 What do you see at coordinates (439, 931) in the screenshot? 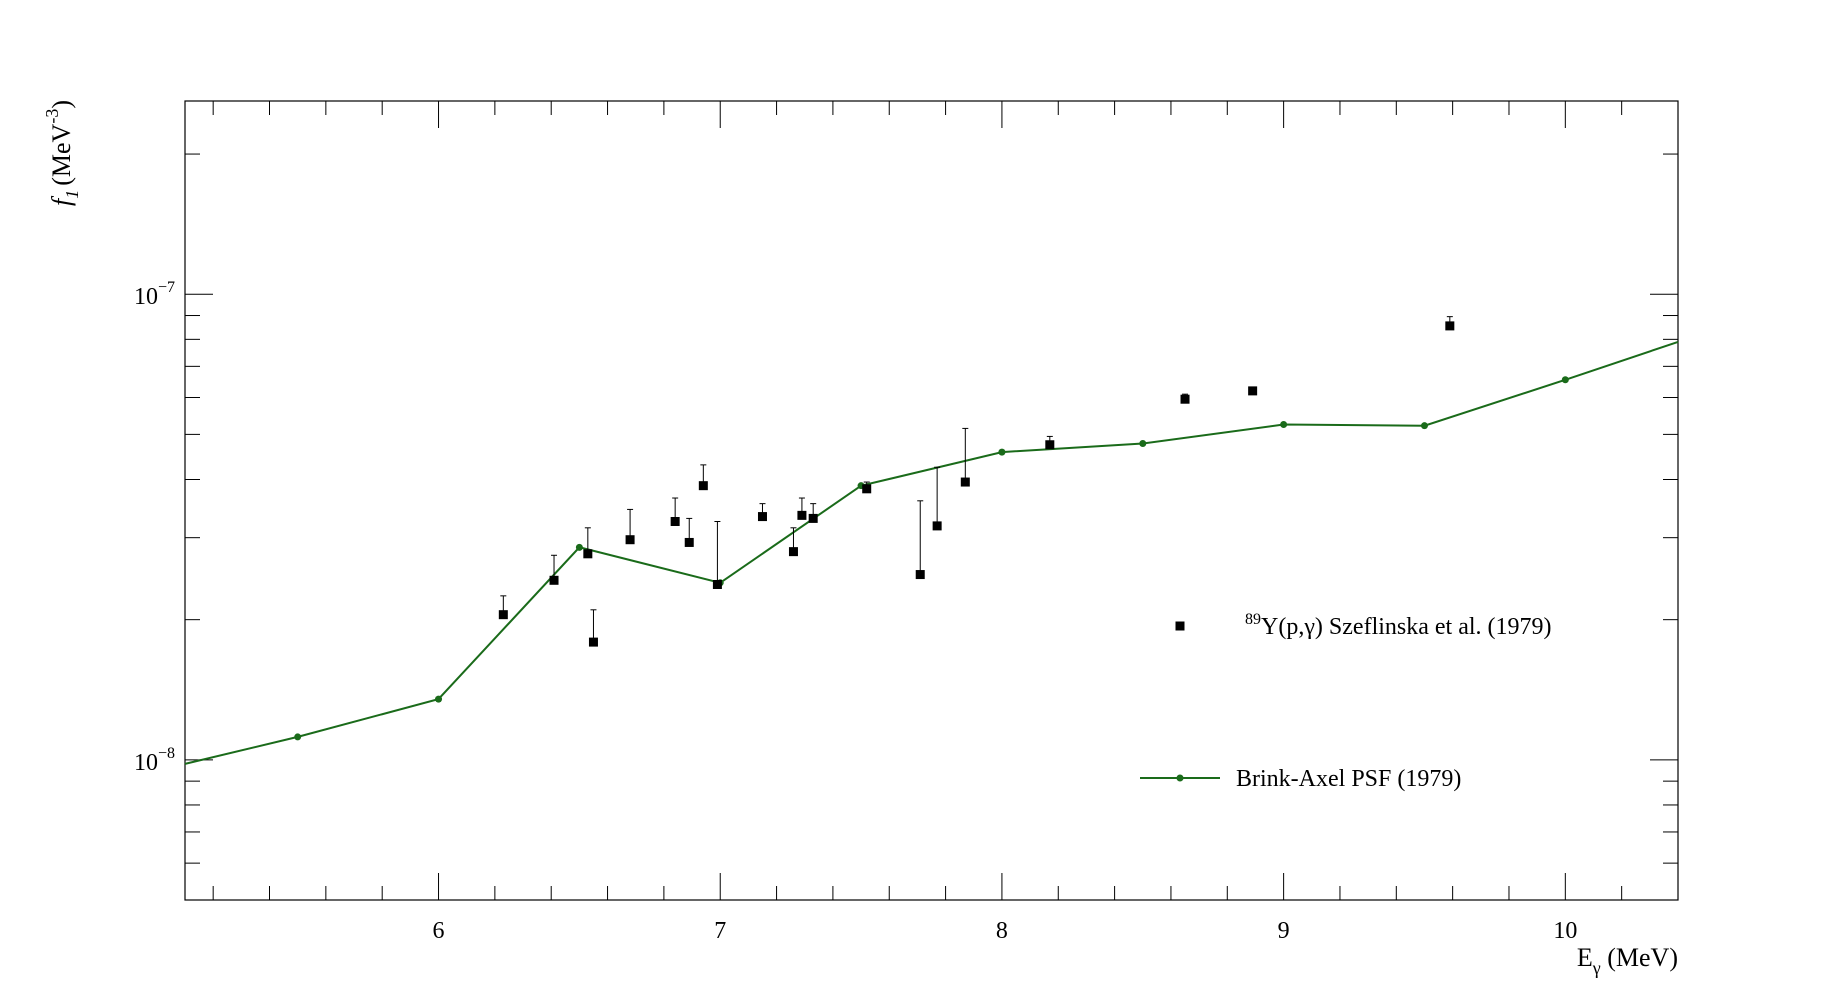
I see `x-tick-label: 6` at bounding box center [439, 931].